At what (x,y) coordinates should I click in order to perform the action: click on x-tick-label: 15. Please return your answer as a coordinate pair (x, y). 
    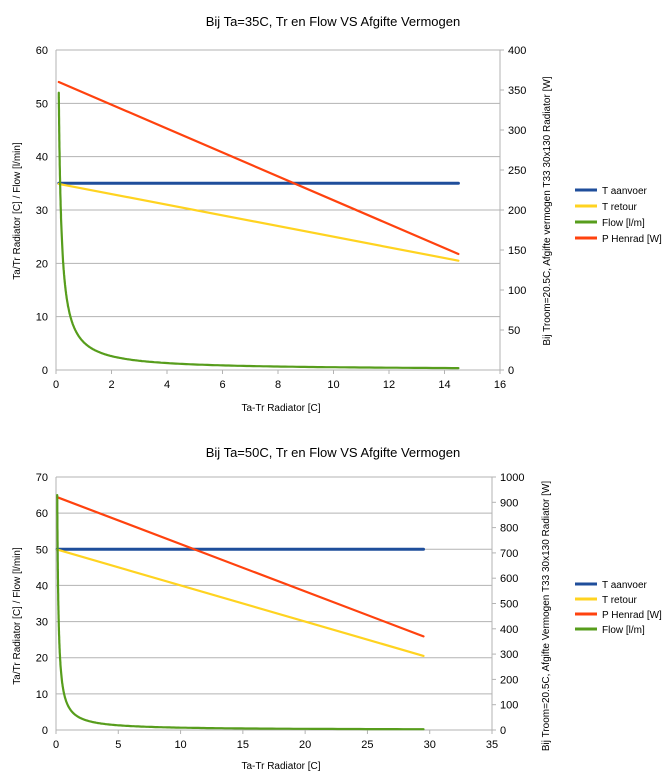
    Looking at the image, I should click on (243, 745).